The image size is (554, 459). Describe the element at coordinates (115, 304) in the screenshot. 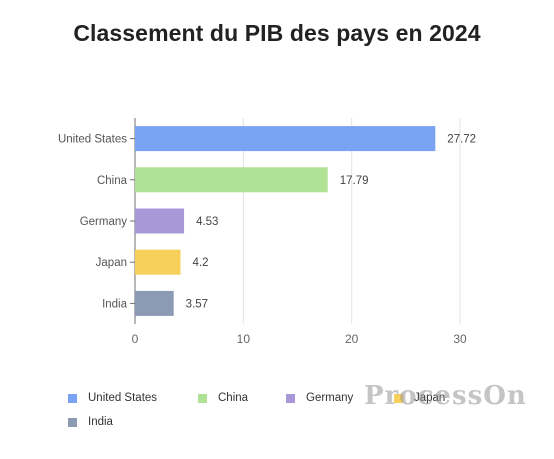

I see `y-tick-label: India` at that location.